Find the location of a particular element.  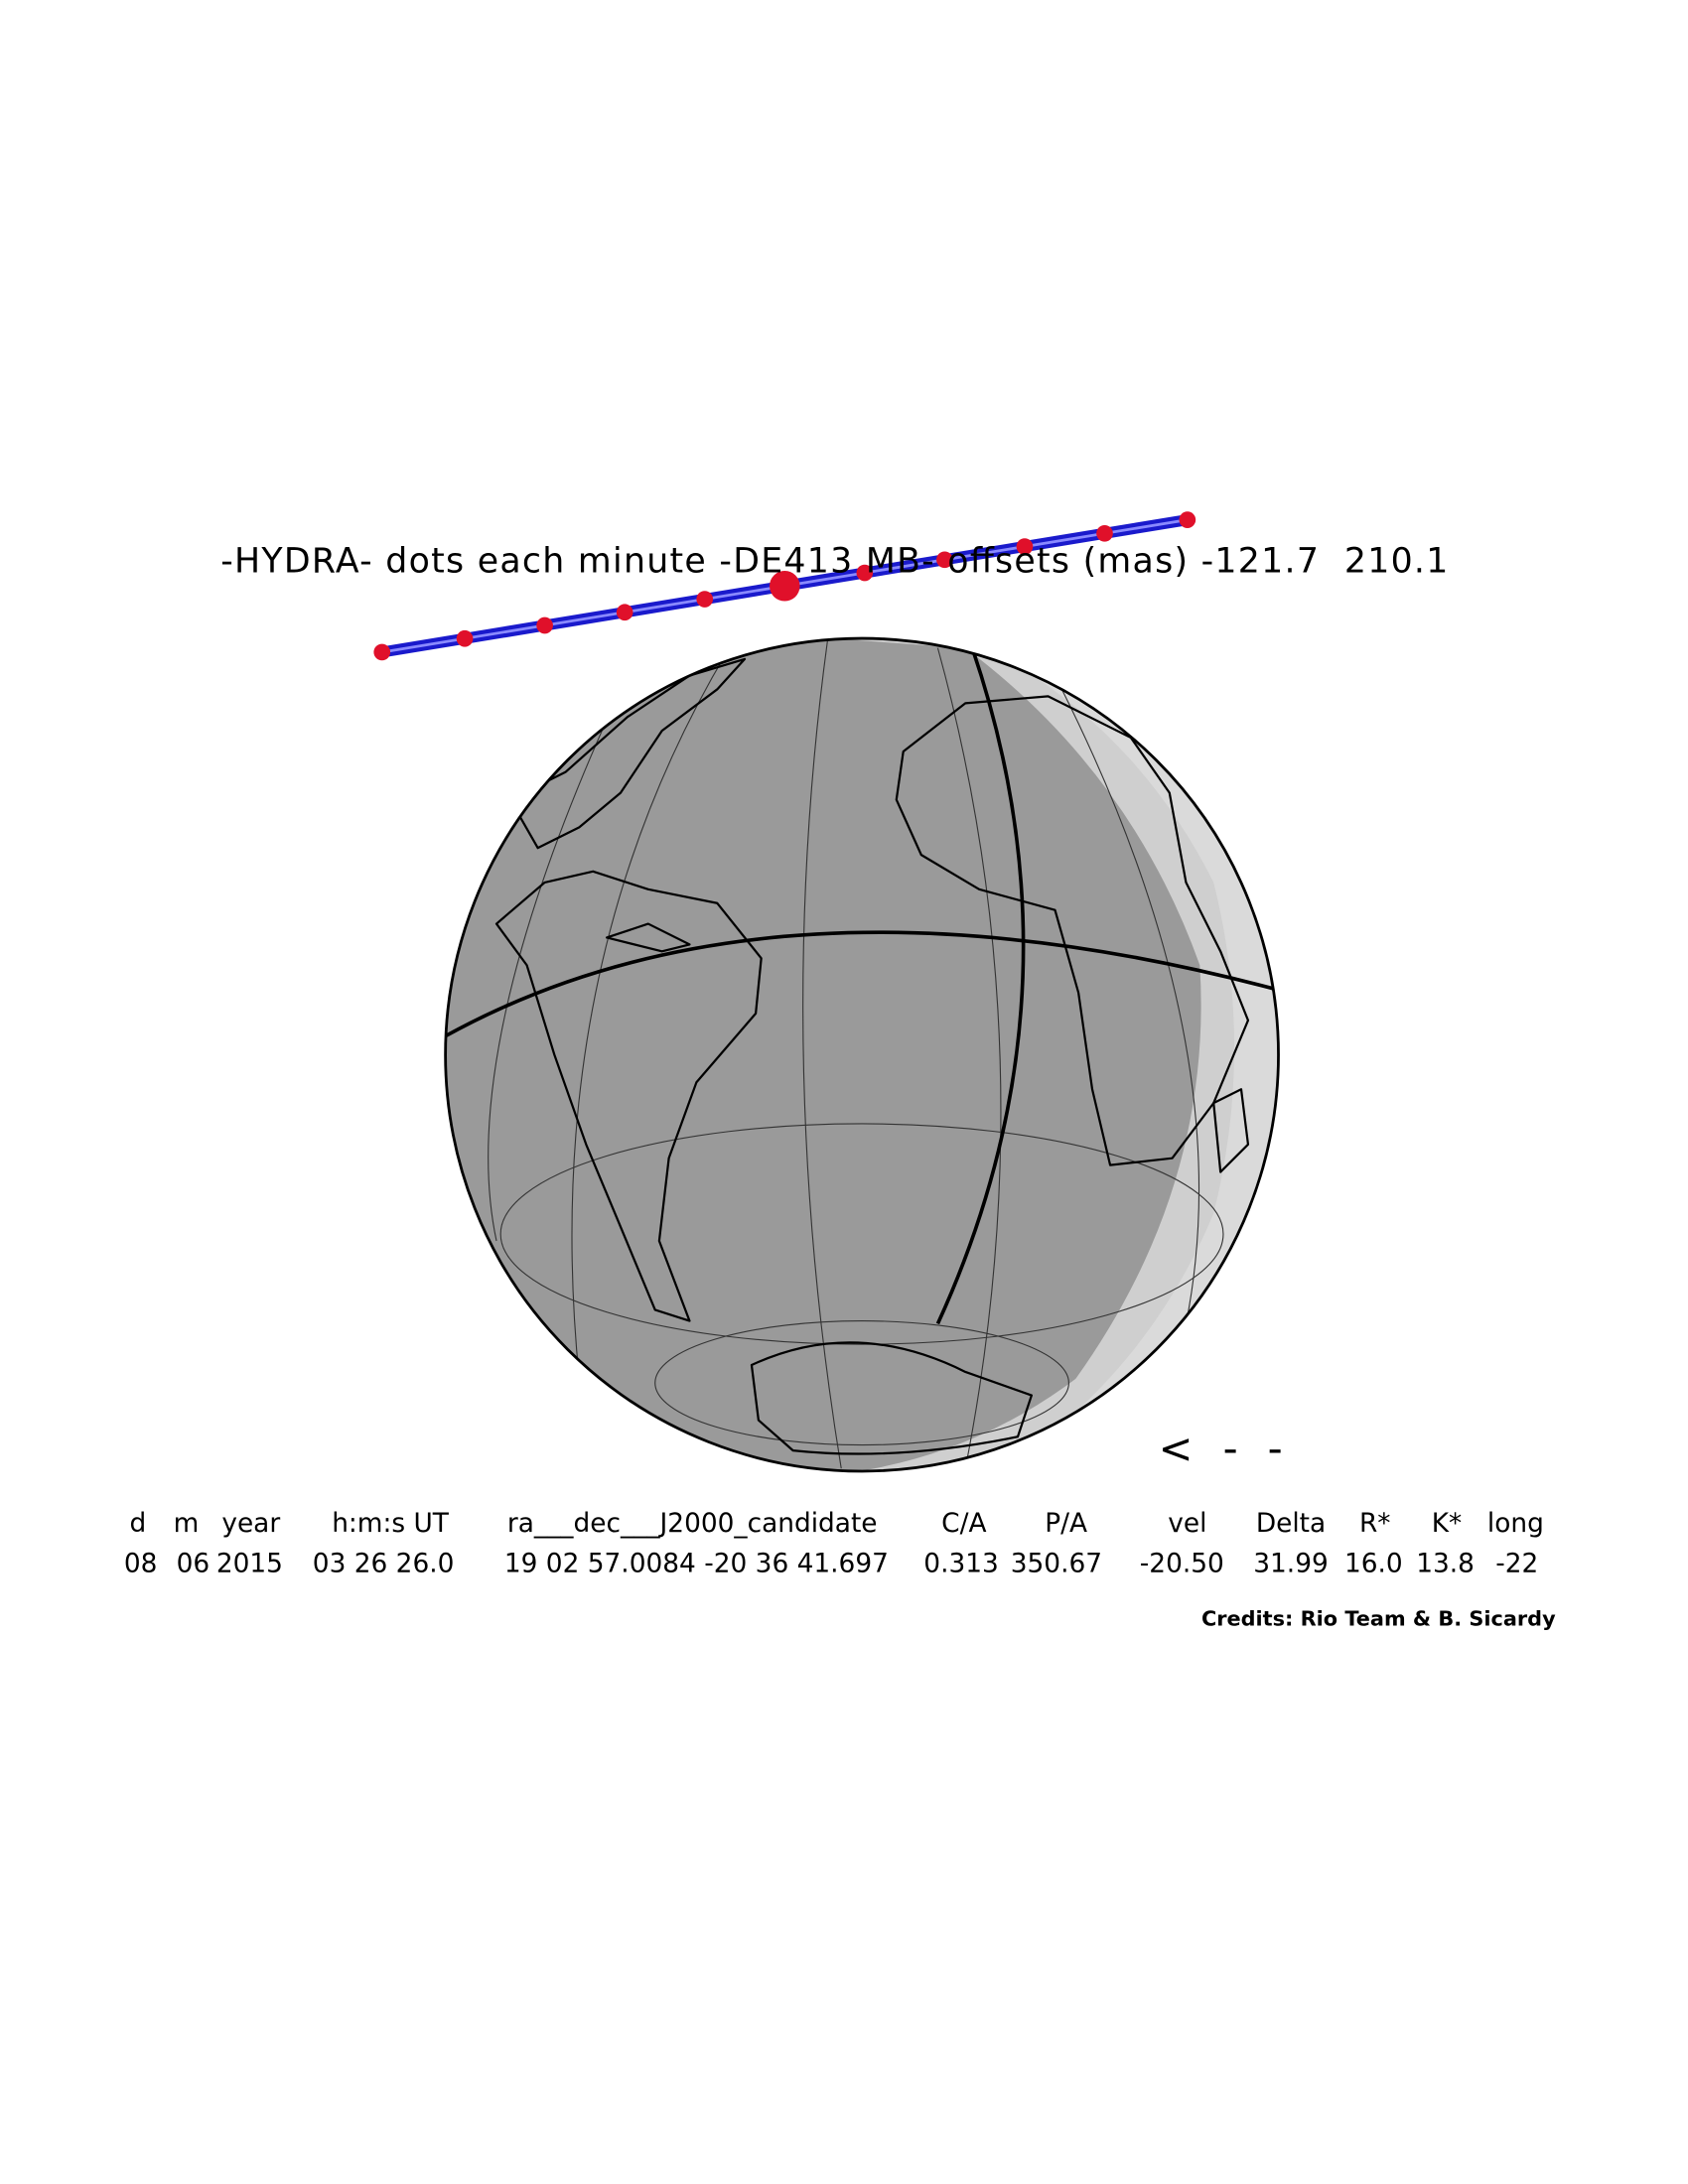

column-header: C/A is located at coordinates (963, 1524).